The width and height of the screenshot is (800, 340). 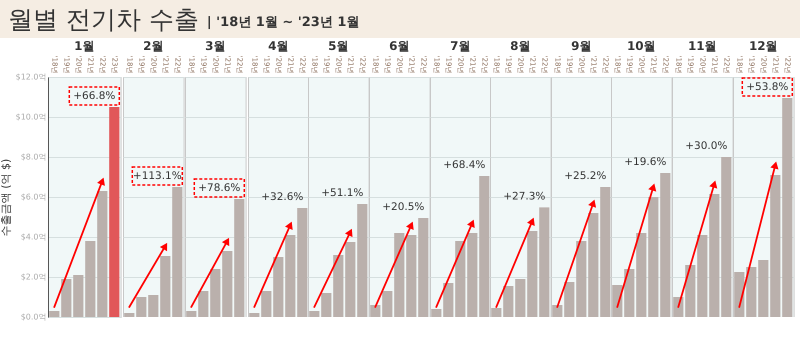 I want to click on y-tick-label: $4.0억, so click(x=33, y=237).